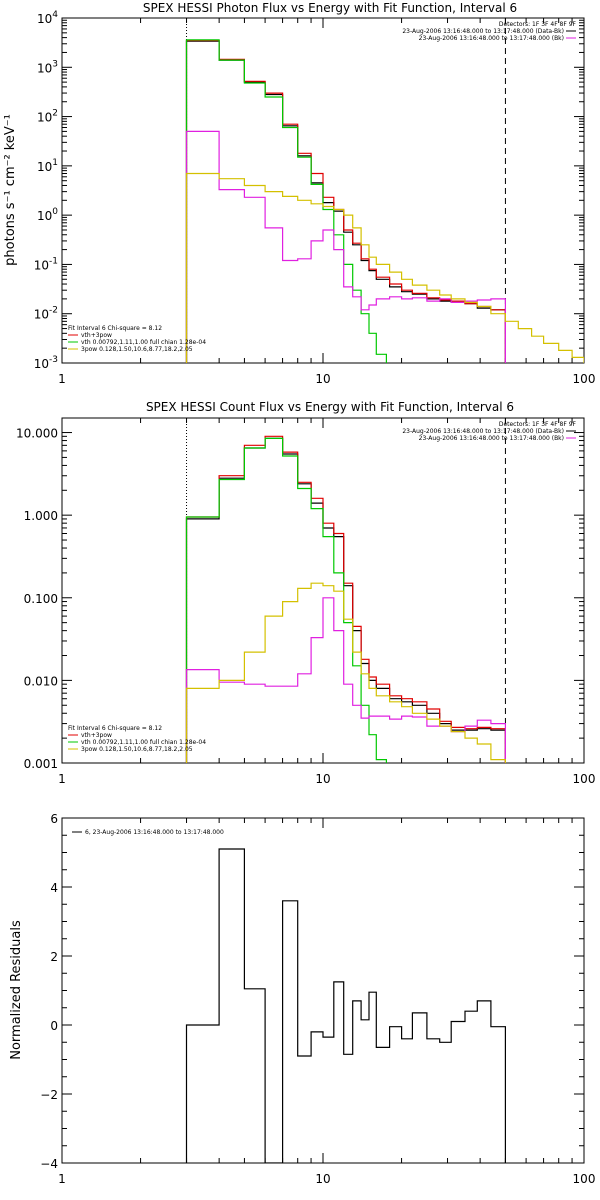 This screenshot has height=1200, width=600. I want to click on count-flux-xtick-label: 100, so click(584, 779).